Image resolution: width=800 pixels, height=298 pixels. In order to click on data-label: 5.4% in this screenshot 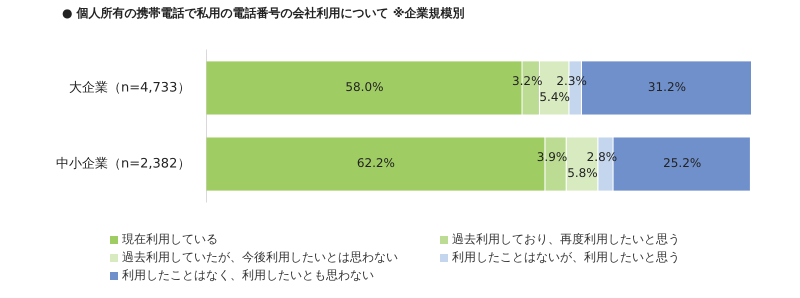, I will do `click(554, 97)`.